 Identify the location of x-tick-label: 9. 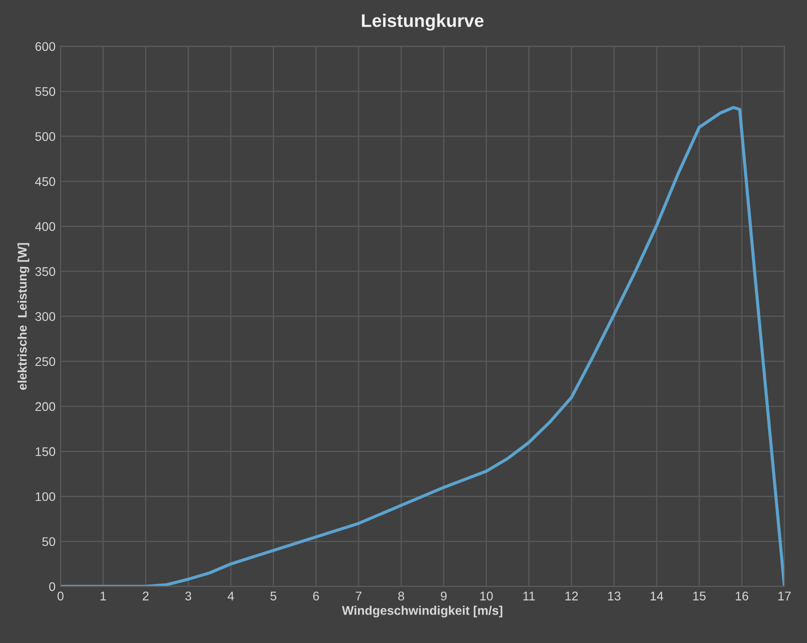
(443, 596).